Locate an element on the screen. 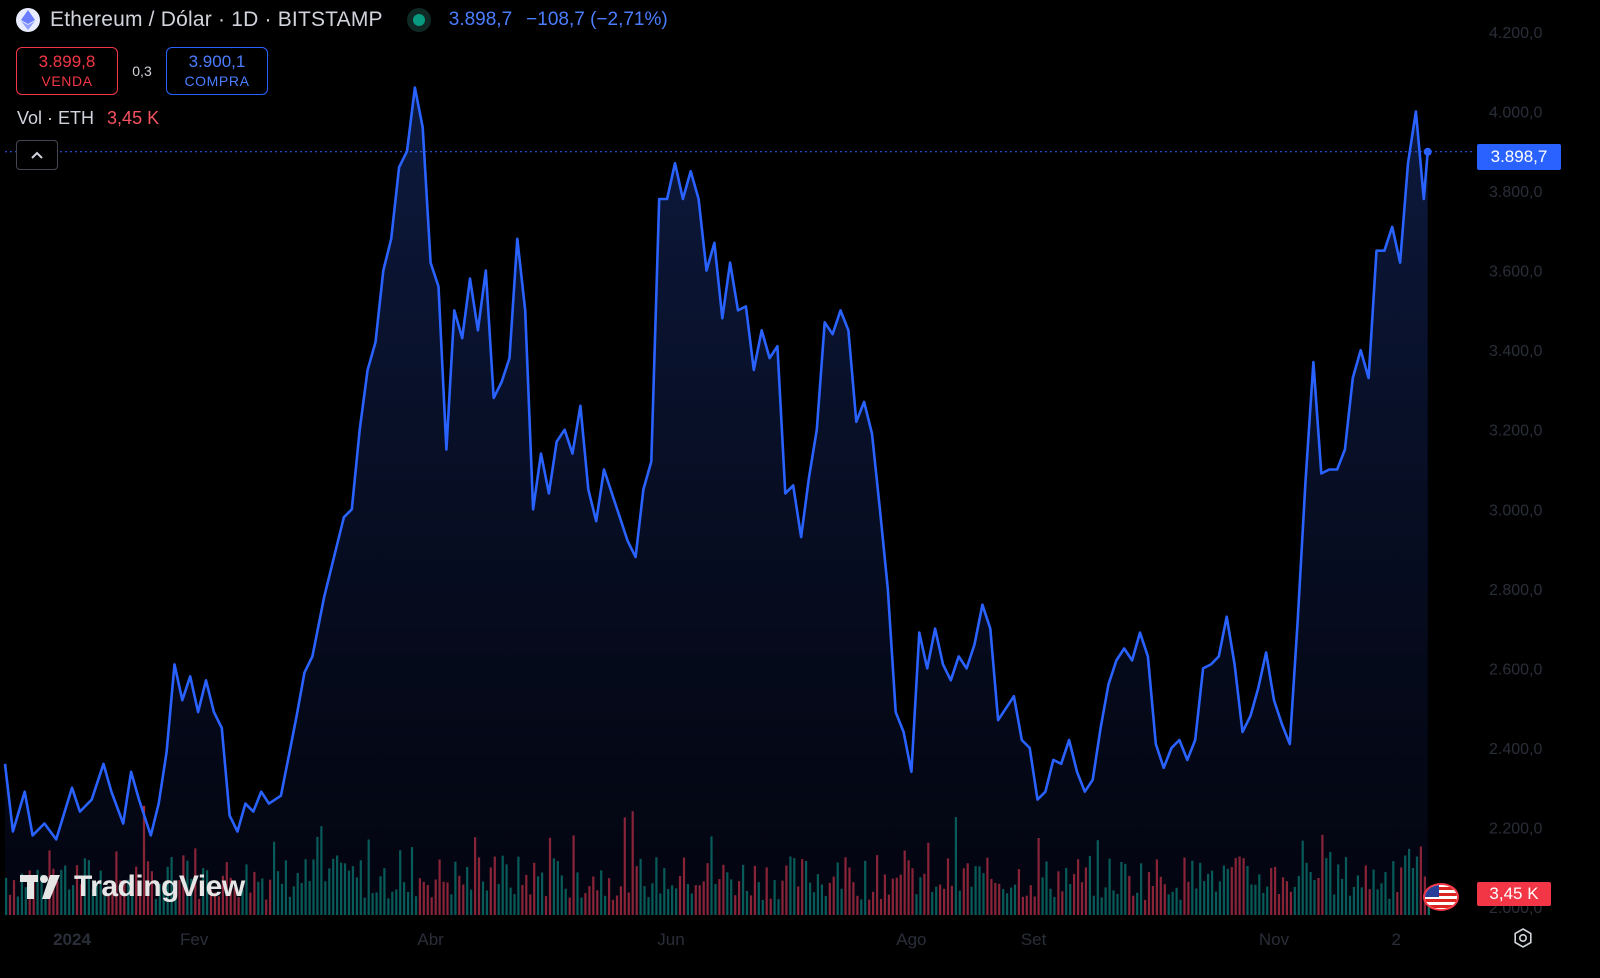 This screenshot has width=1600, height=978. y-tick-label: 3.400,0 is located at coordinates (1515, 351).